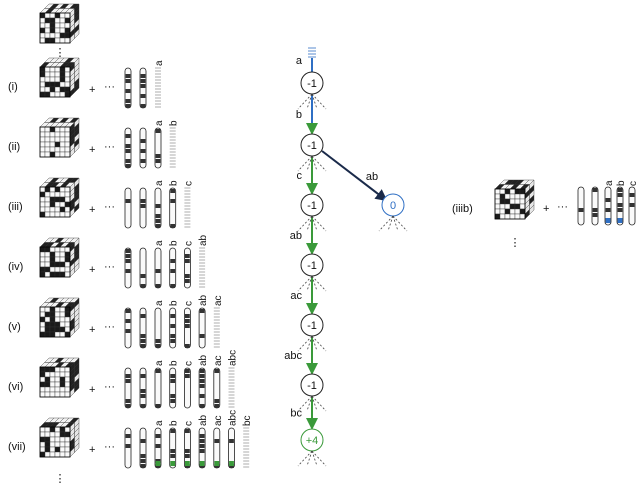  Describe the element at coordinates (296, 236) in the screenshot. I see `edge-label: ab` at that location.